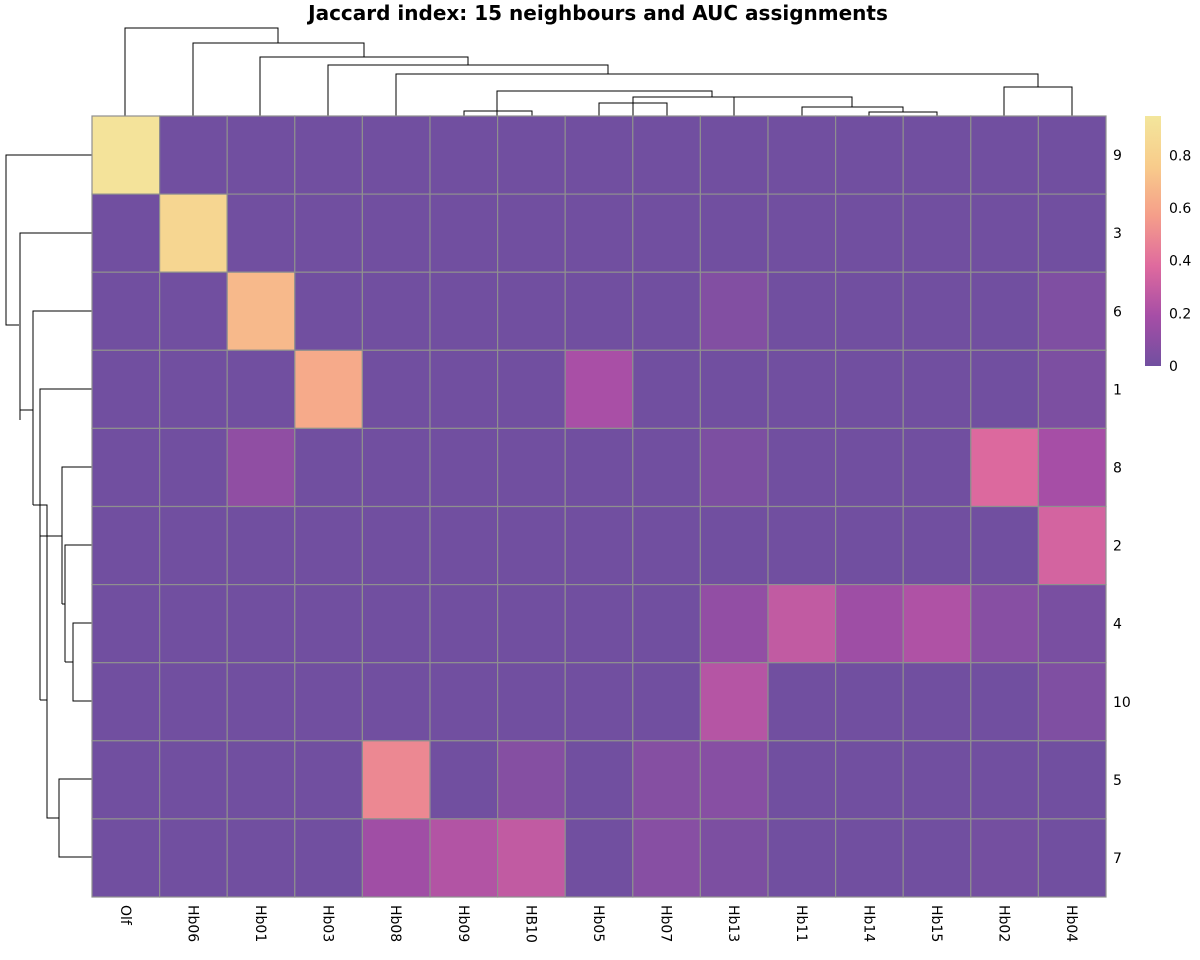 The height and width of the screenshot is (960, 1200). I want to click on row-label: 2, so click(1117, 547).